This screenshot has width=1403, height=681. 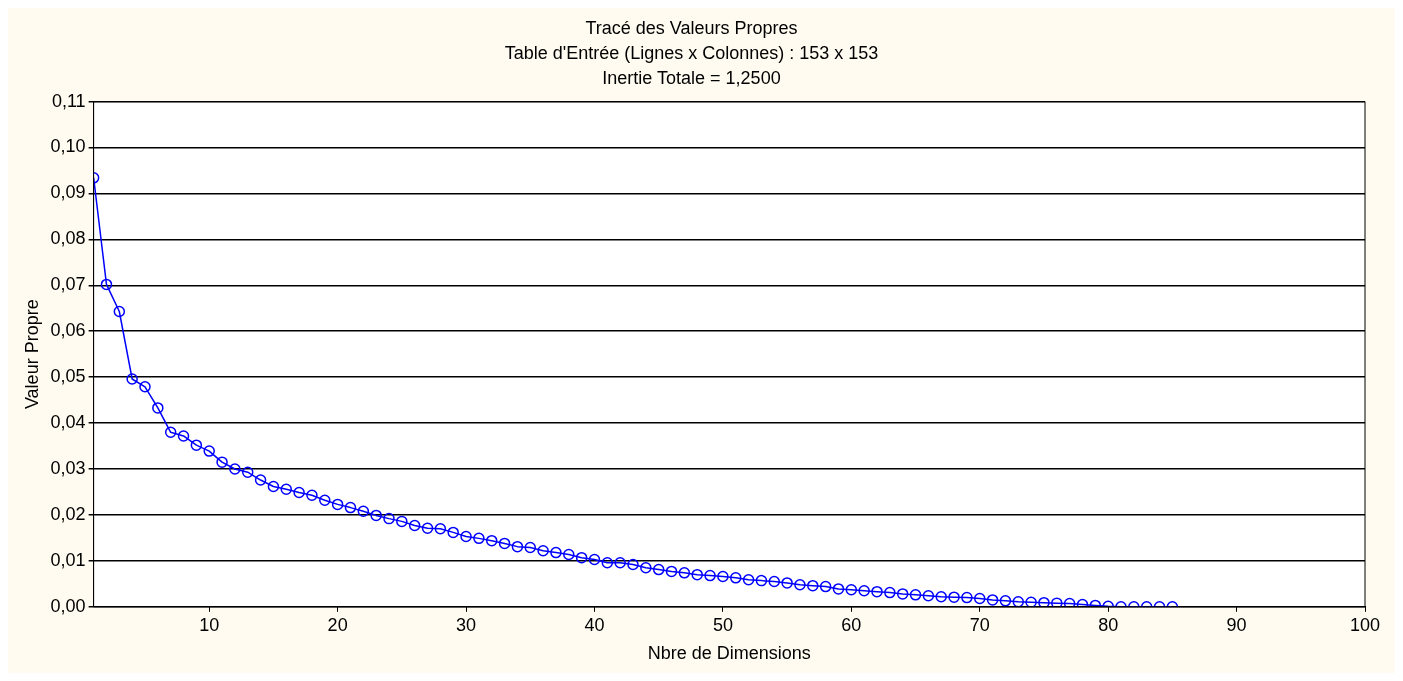 What do you see at coordinates (337, 624) in the screenshot?
I see `x-tick-label: 20` at bounding box center [337, 624].